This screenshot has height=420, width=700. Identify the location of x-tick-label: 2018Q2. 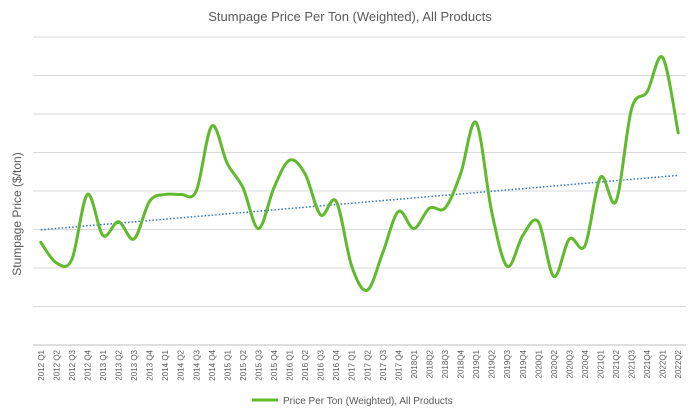
(429, 363).